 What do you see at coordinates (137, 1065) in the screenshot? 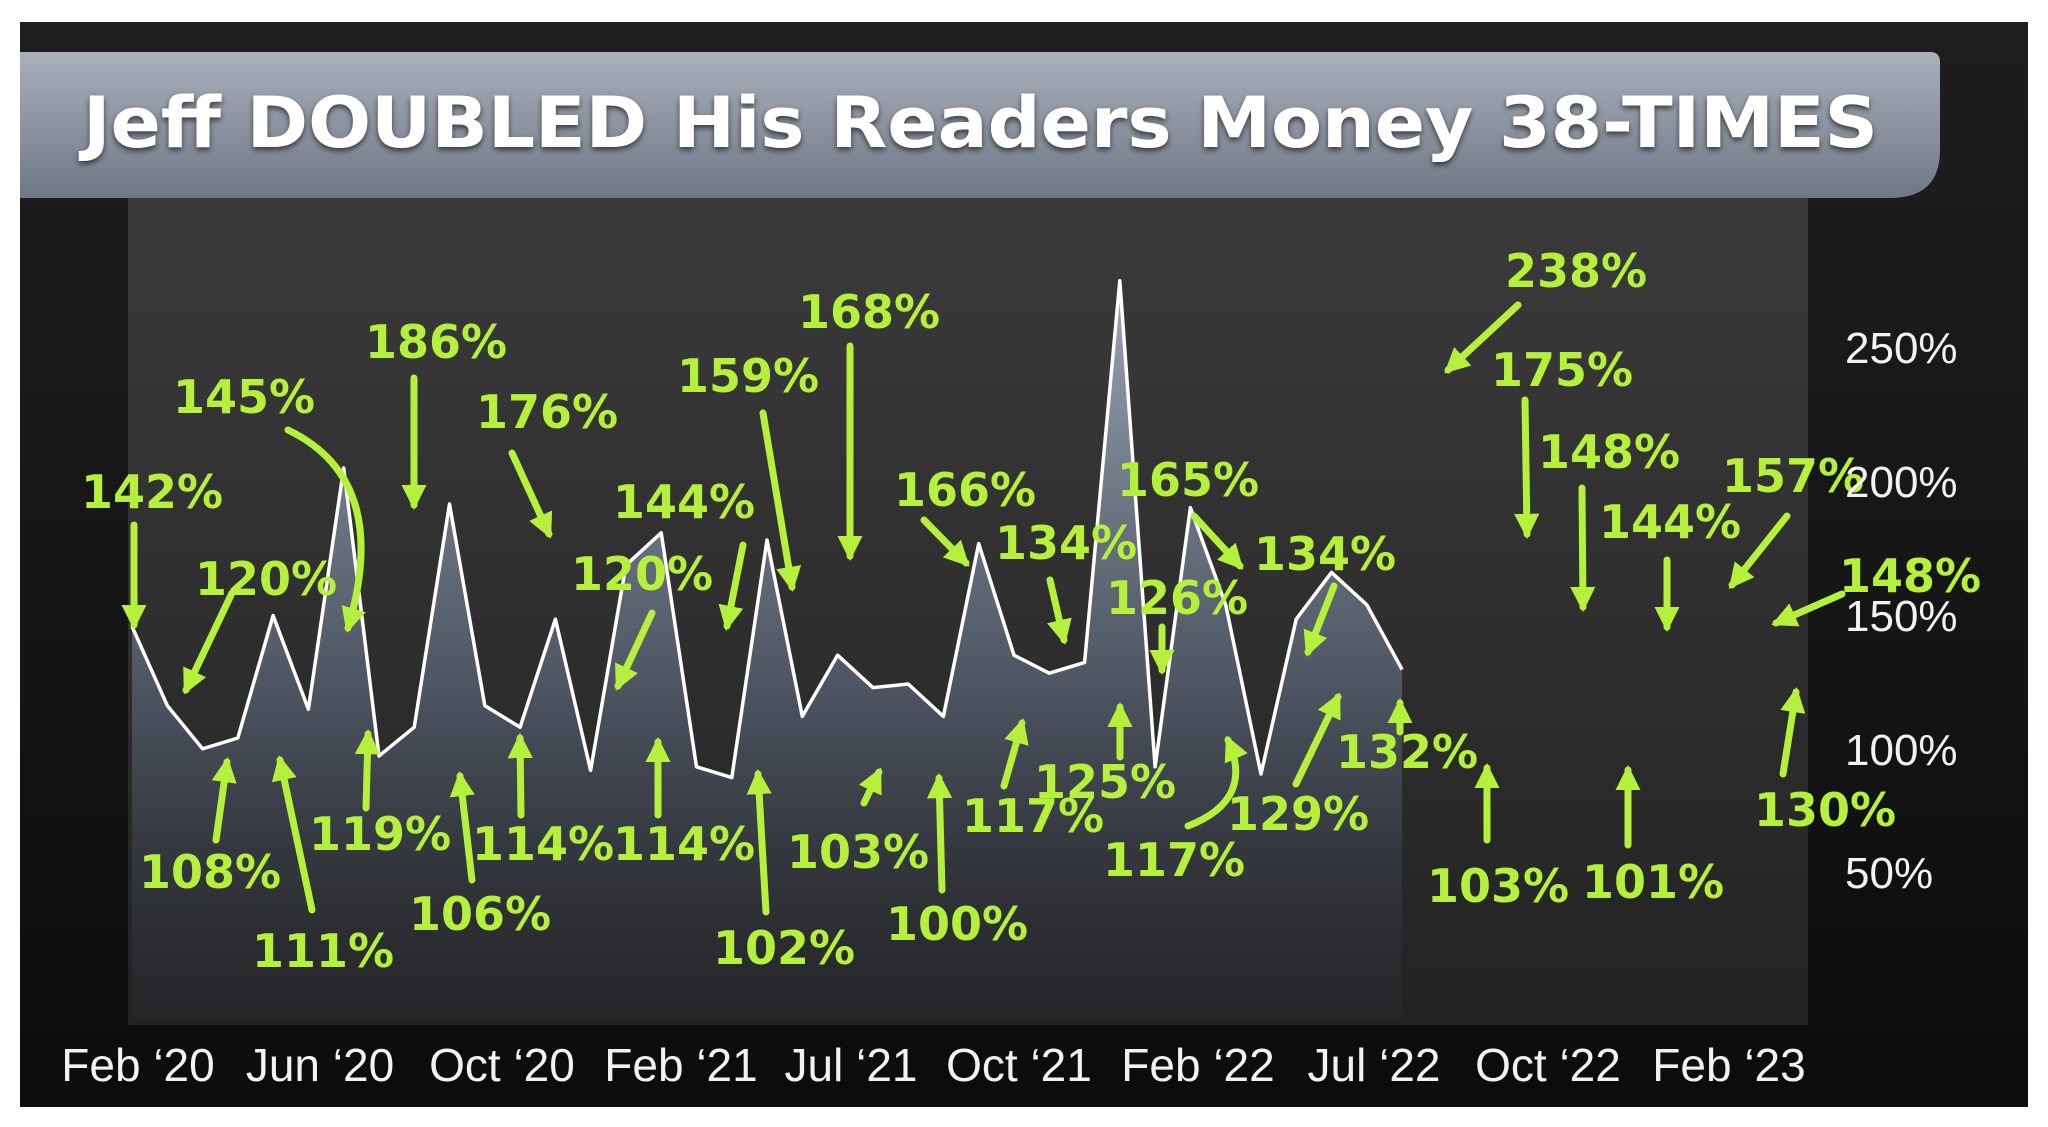
I see `x-tick-label: Feb ‘20` at bounding box center [137, 1065].